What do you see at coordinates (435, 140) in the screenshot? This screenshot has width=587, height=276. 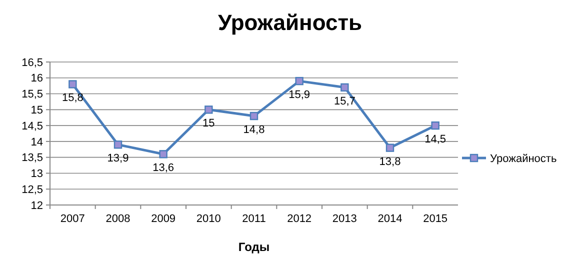 I see `data-label: 14,5` at bounding box center [435, 140].